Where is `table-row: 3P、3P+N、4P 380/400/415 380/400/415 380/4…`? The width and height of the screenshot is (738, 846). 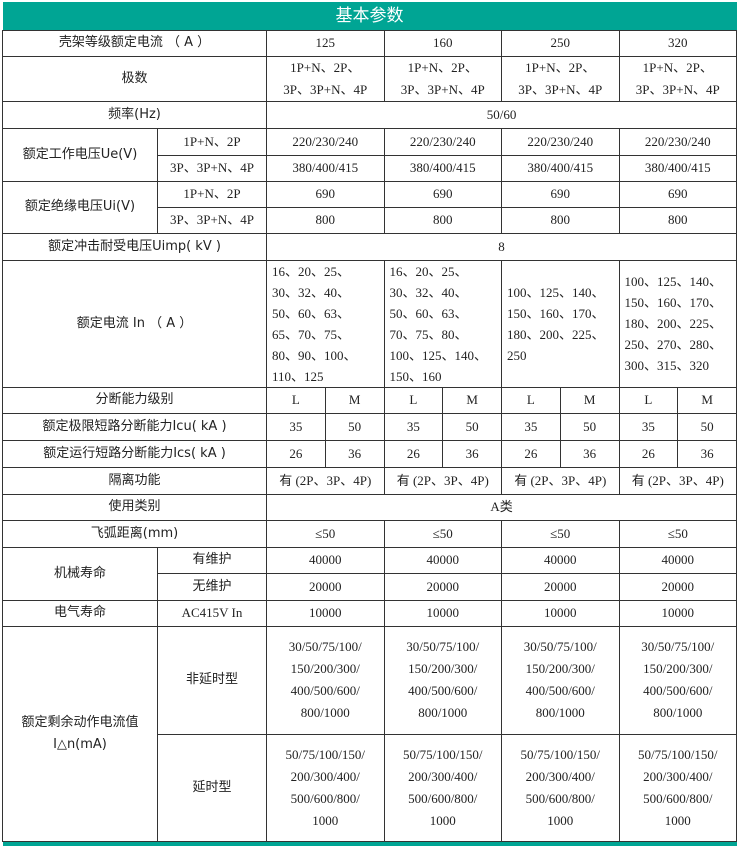
table-row: 3P、3P+N、4P 380/400/415 380/400/415 380/4… is located at coordinates (370, 168).